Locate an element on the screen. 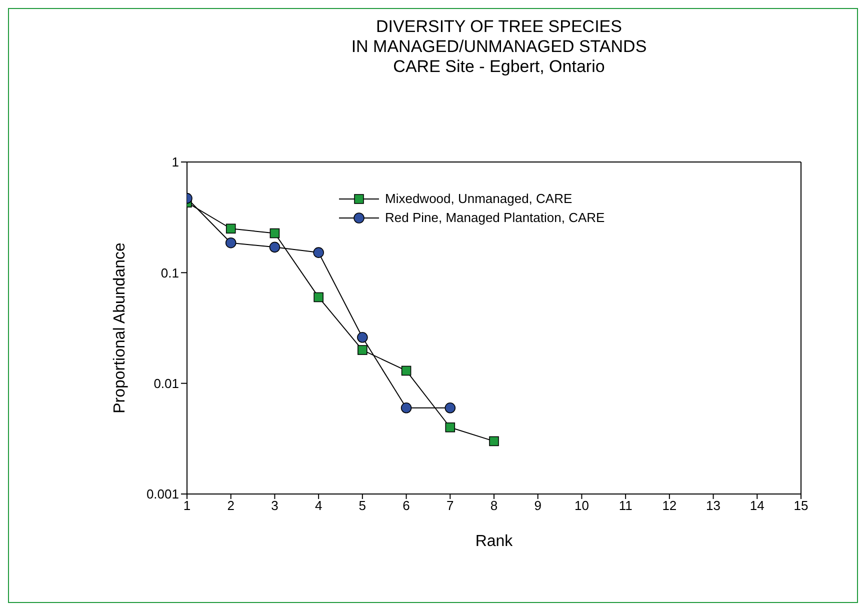 This screenshot has height=611, width=866. x-tick-label: 7 is located at coordinates (450, 506).